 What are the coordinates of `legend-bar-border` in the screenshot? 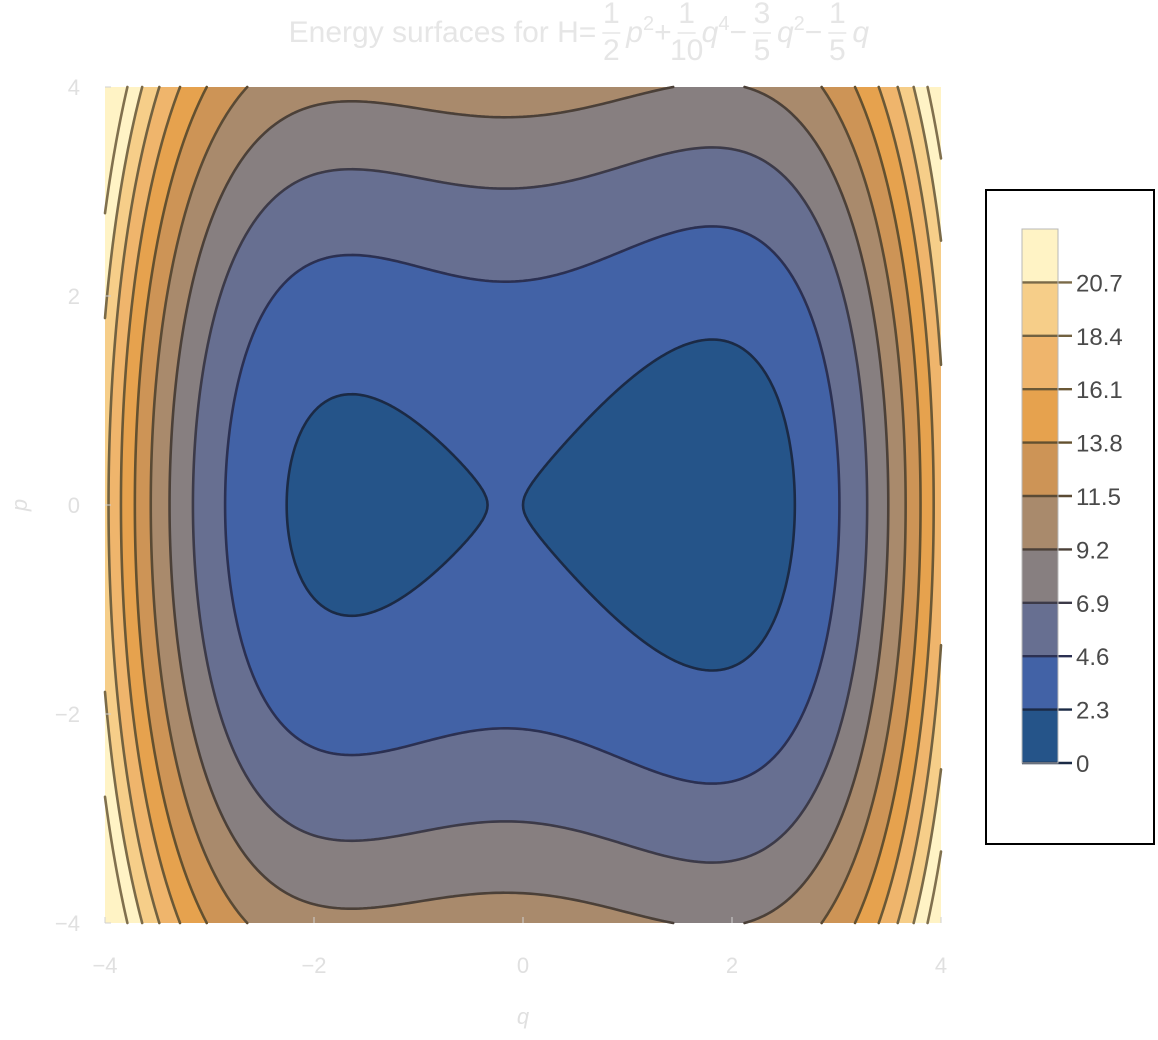 It's located at (1040, 496).